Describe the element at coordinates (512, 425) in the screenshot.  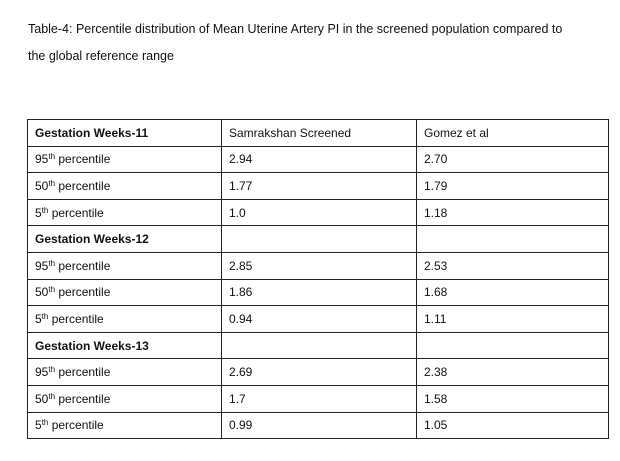
I see `value-cell: 1.05` at that location.